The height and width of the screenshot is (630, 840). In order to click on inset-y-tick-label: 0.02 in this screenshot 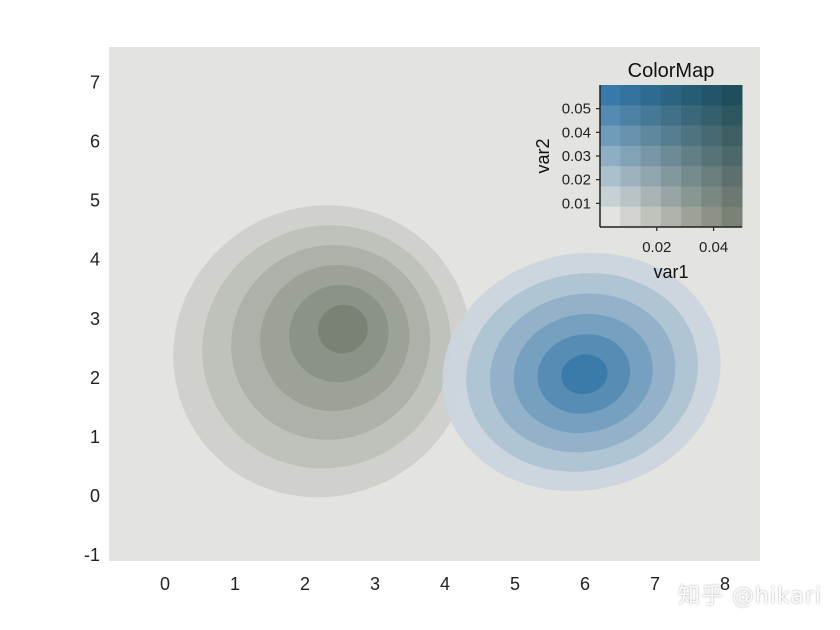, I will do `click(576, 180)`.